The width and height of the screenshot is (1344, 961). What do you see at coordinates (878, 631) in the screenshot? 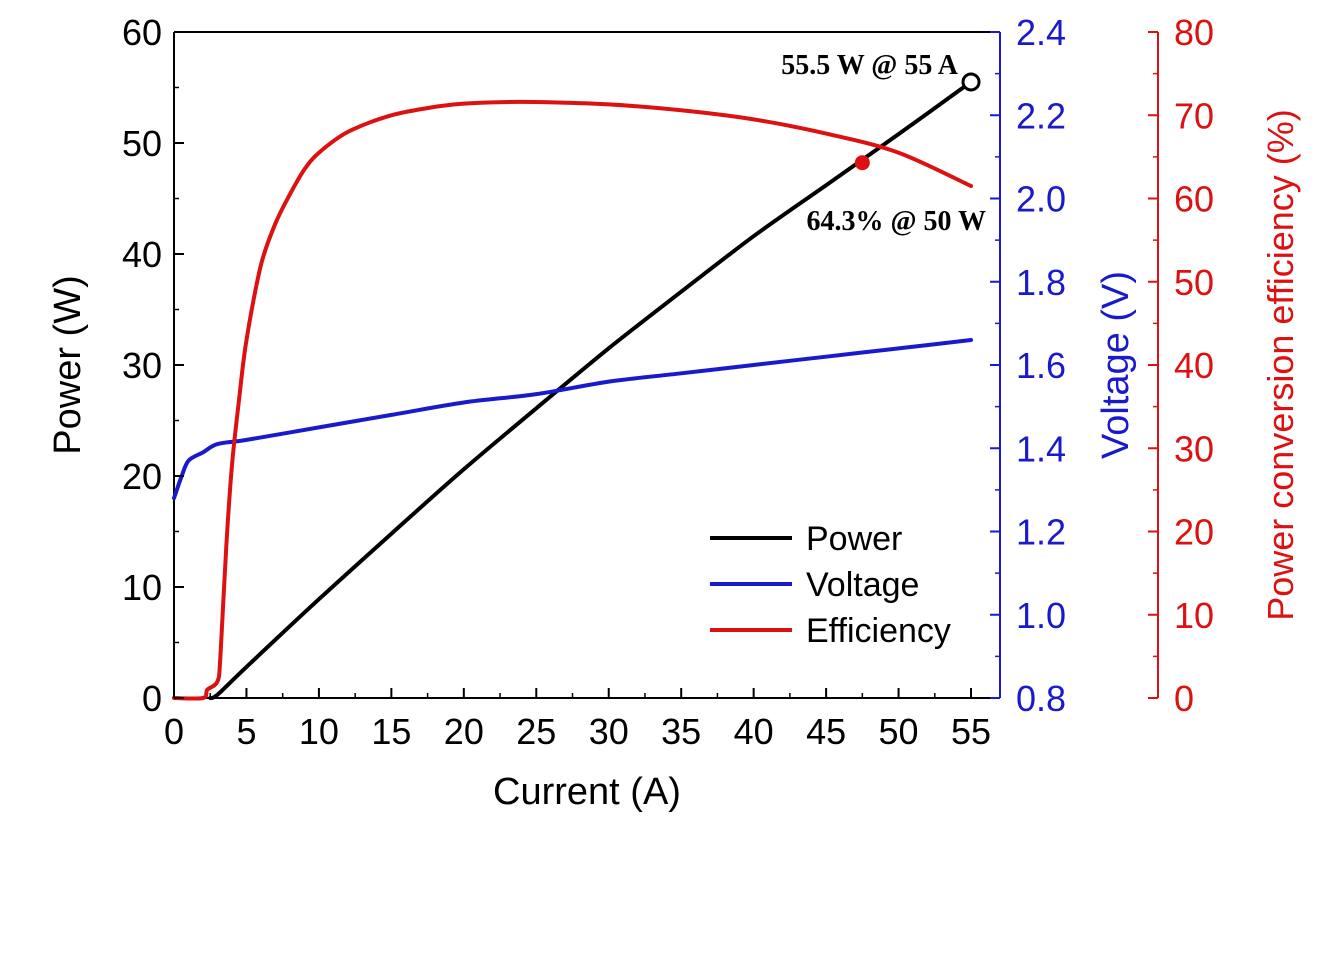
I see `legend-label-efficiency: Efficiency` at bounding box center [878, 631].